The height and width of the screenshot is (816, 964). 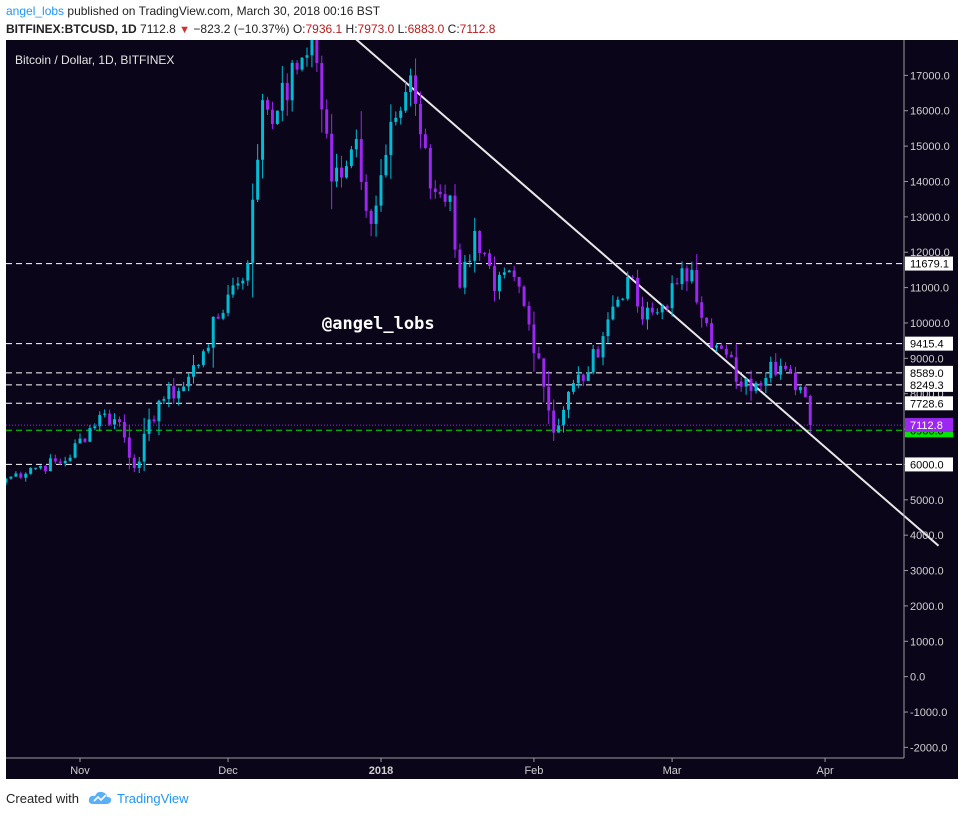 What do you see at coordinates (402, 29) in the screenshot?
I see `low-label: L:` at bounding box center [402, 29].